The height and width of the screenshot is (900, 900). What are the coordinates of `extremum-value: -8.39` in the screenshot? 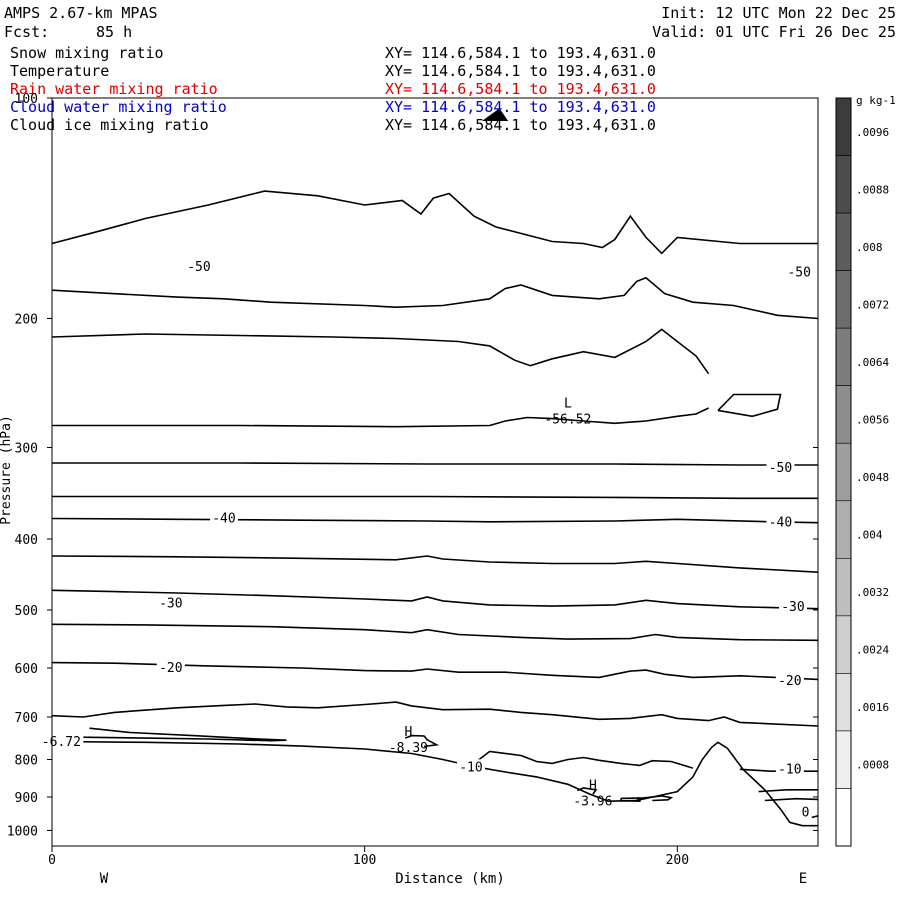 It's located at (408, 748).